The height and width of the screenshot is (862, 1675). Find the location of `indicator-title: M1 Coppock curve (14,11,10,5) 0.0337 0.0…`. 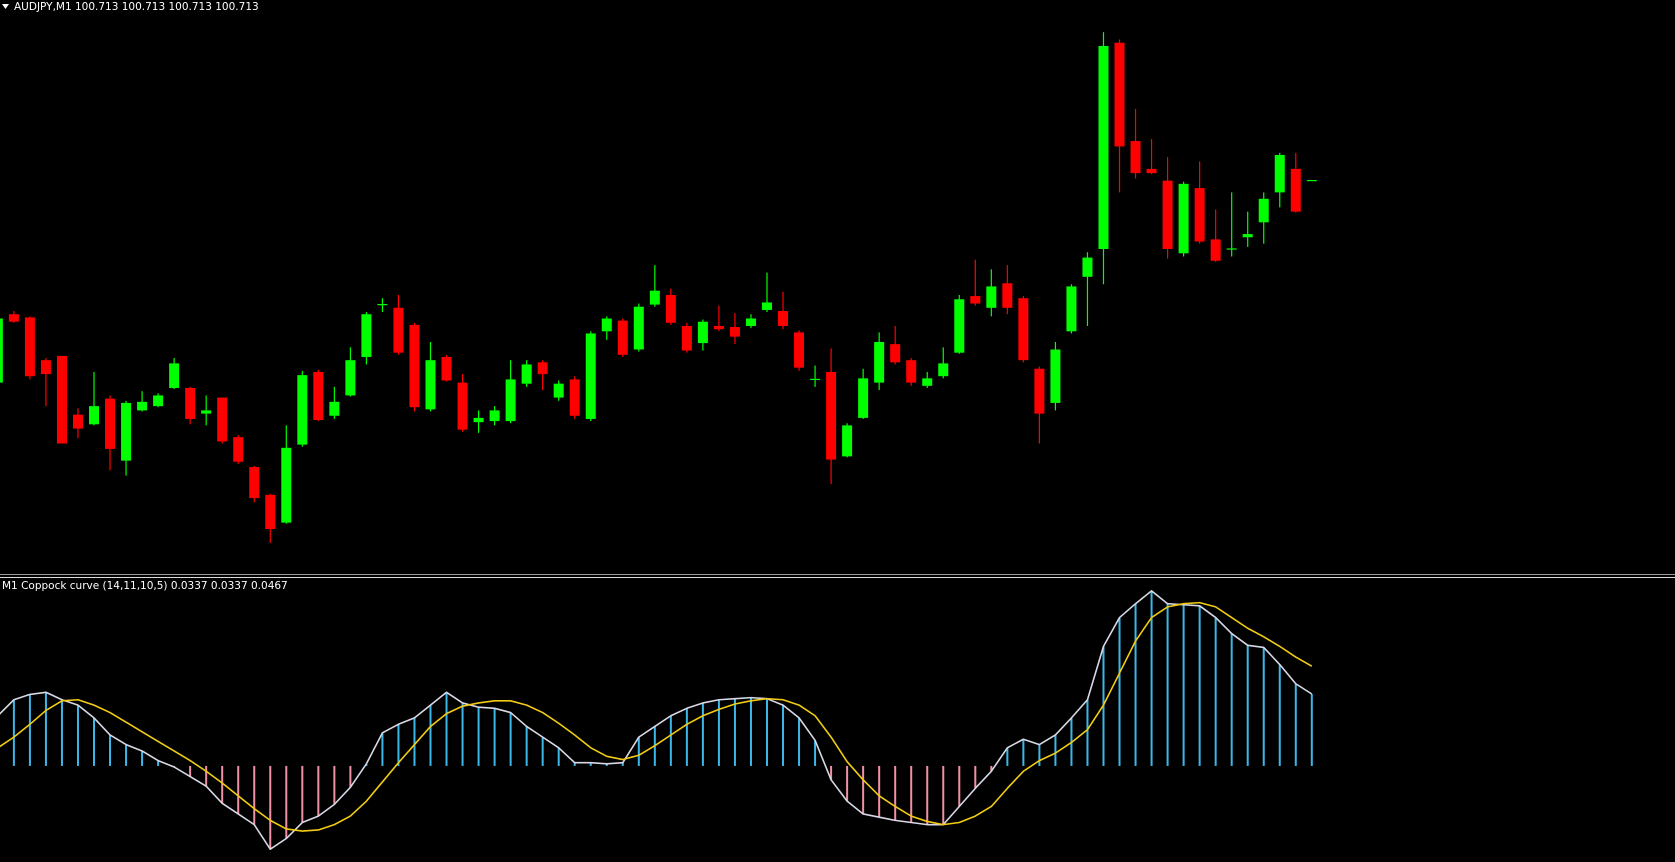

indicator-title: M1 Coppock curve (14,11,10,5) 0.0337 0.0… is located at coordinates (145, 586).